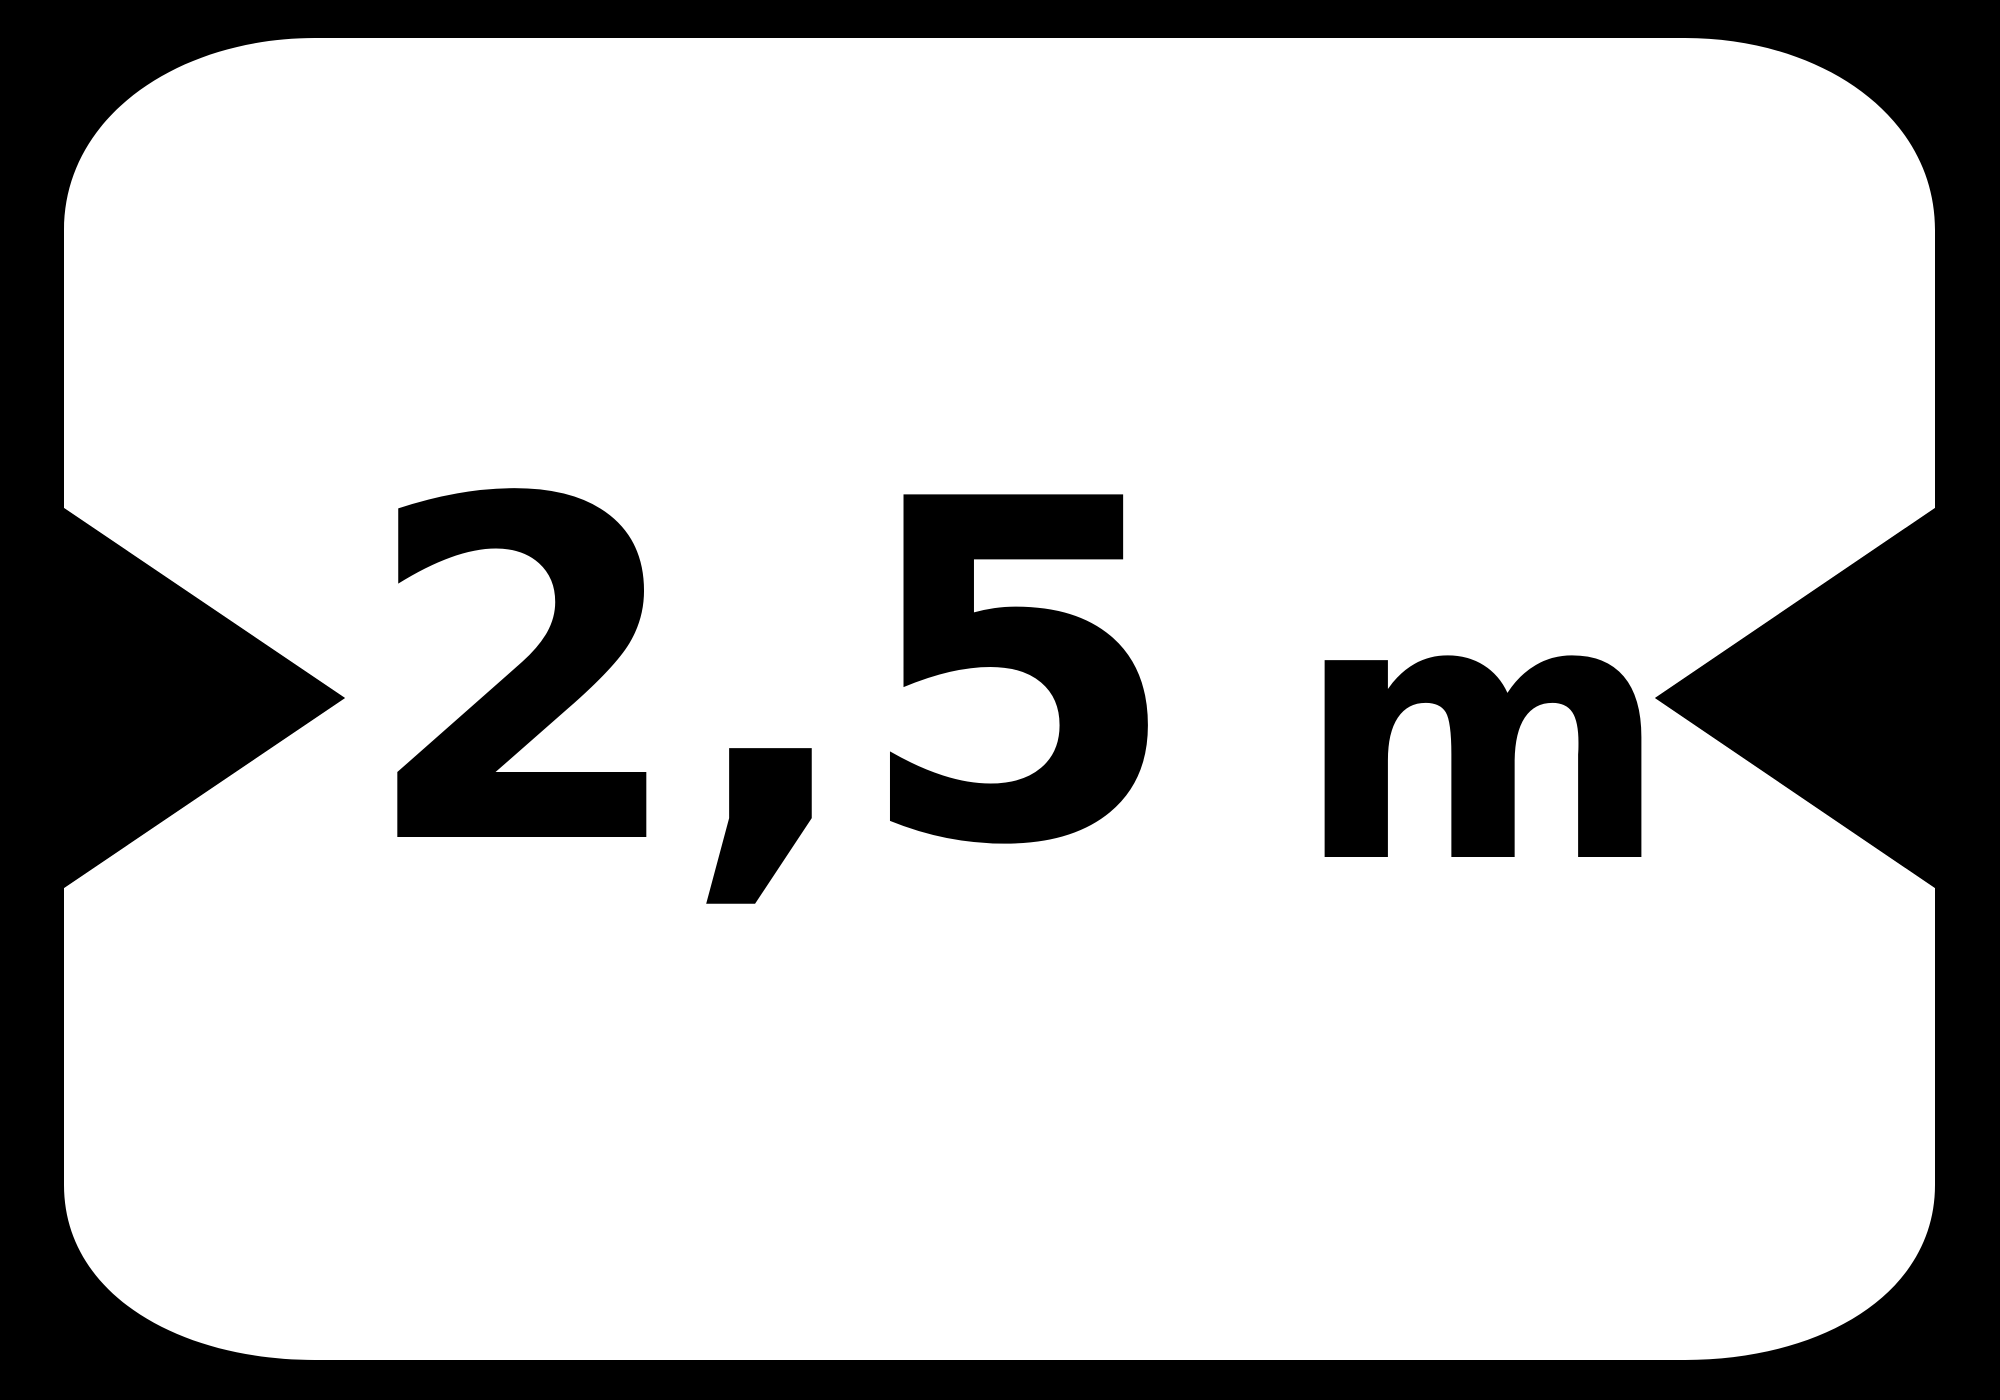 The image size is (2000, 1400). What do you see at coordinates (204, 698) in the screenshot?
I see `left-arrow-icon` at bounding box center [204, 698].